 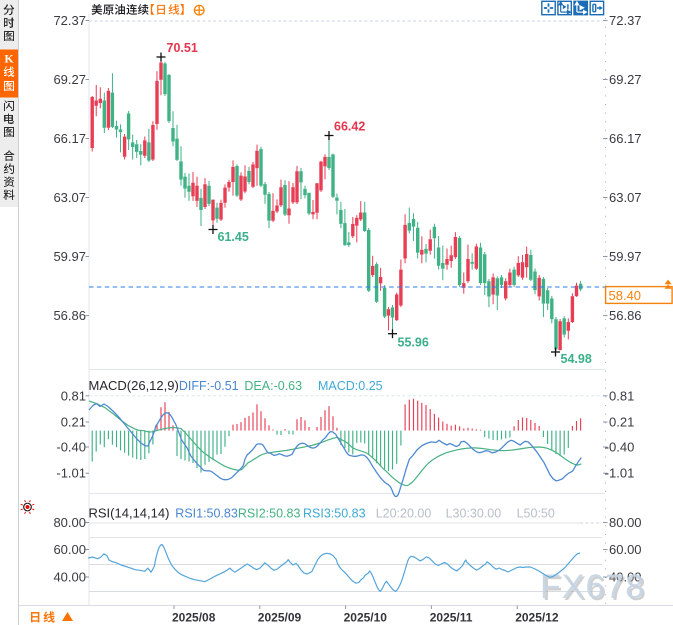 What do you see at coordinates (413, 343) in the screenshot?
I see `svg-text: 55.96` at bounding box center [413, 343].